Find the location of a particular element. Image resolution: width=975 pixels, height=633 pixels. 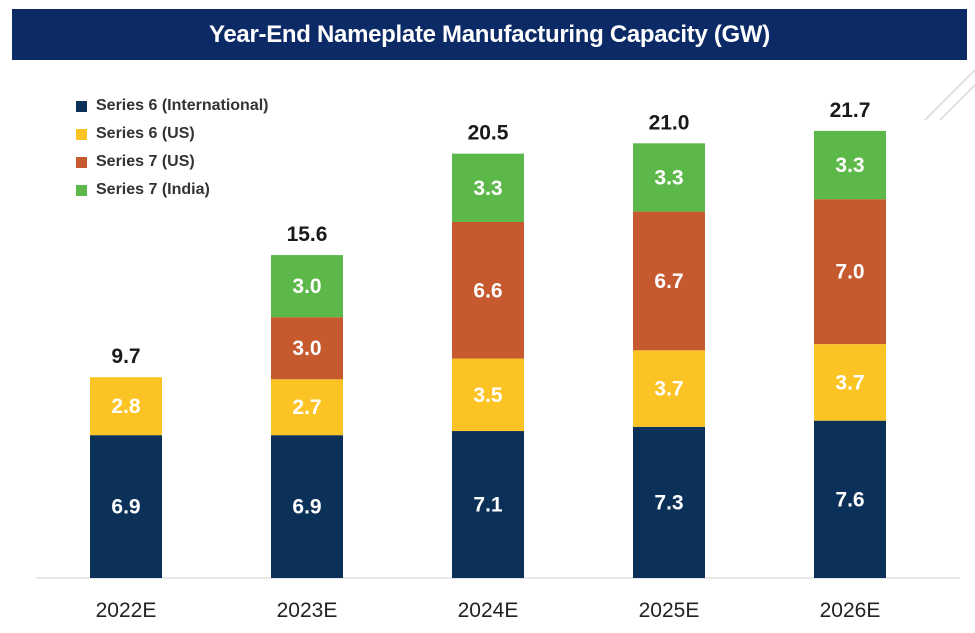

data-label: 2.8 is located at coordinates (126, 406).